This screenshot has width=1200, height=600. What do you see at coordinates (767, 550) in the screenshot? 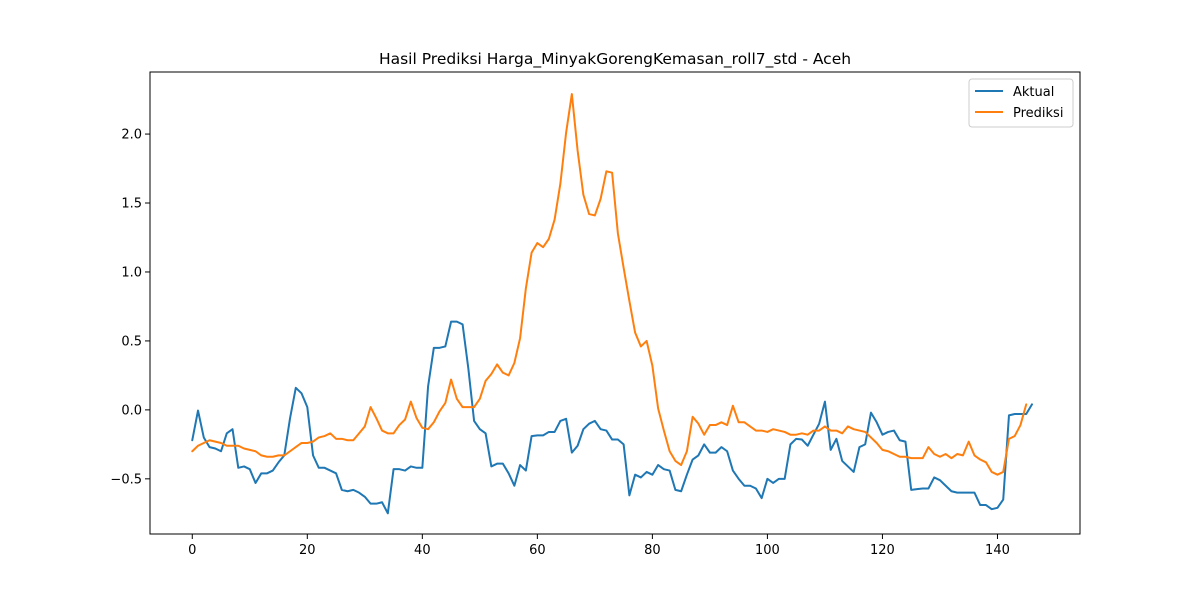
I see `x-tick-label: 100` at bounding box center [767, 550].